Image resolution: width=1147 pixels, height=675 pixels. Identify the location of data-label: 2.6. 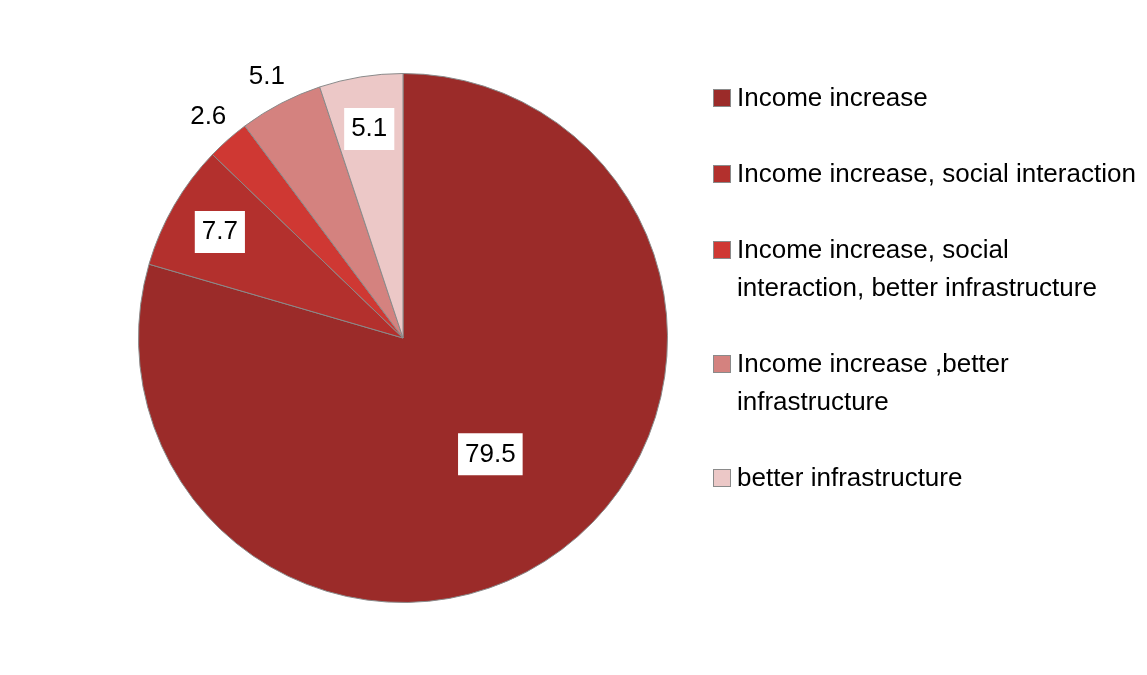
(208, 115).